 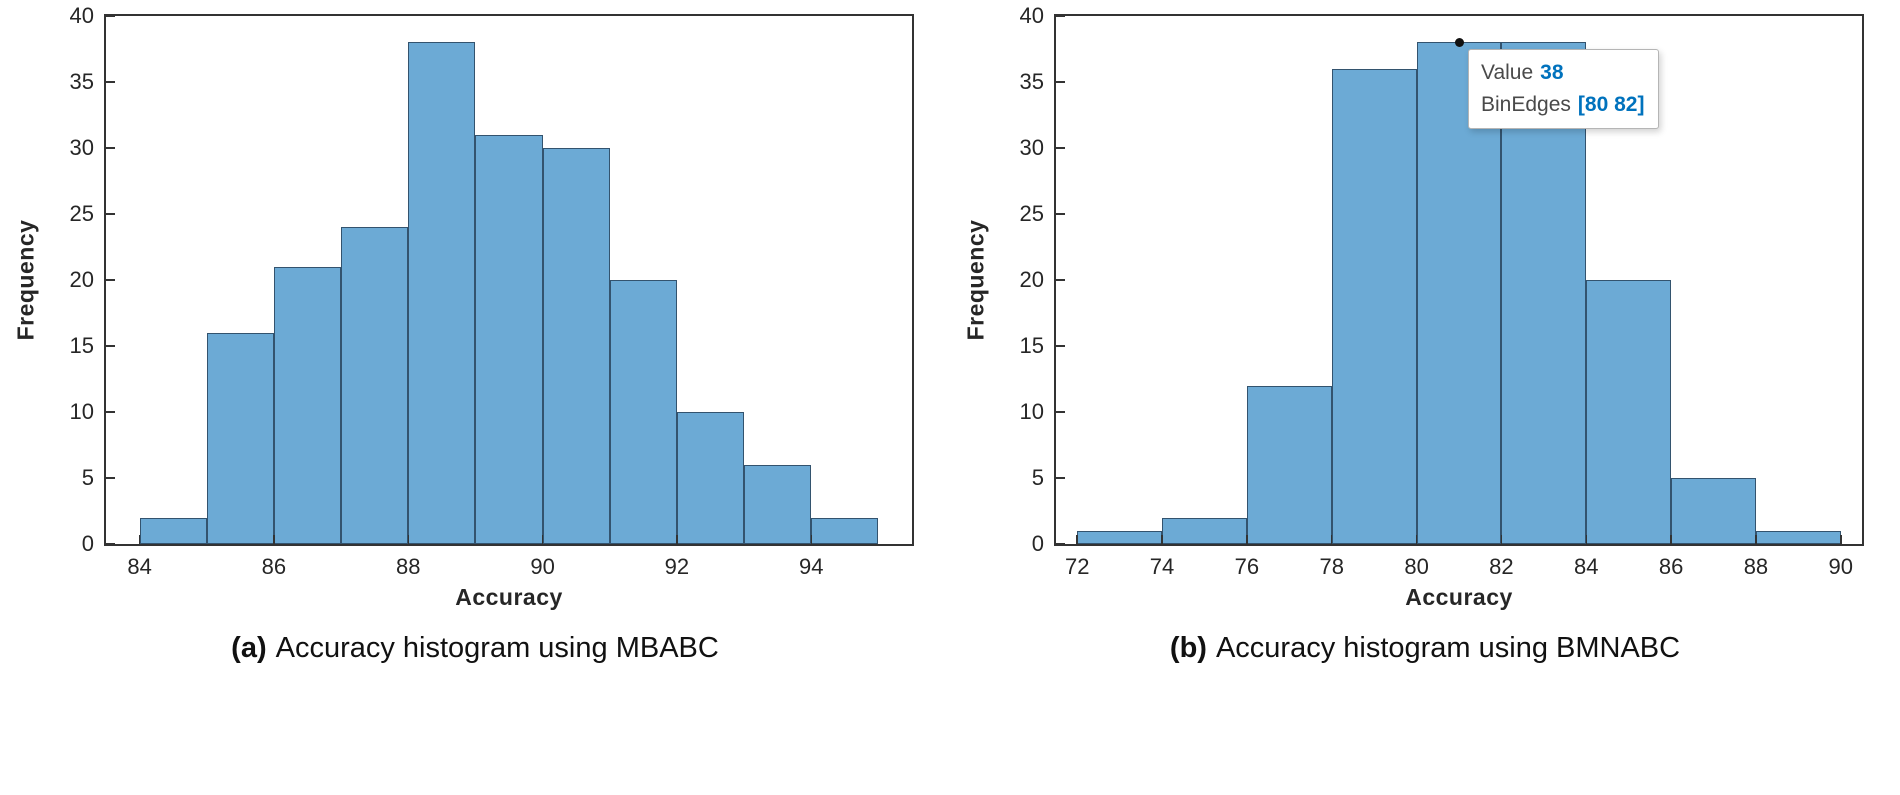 I want to click on x-tick-label: 80, so click(x=1416, y=566).